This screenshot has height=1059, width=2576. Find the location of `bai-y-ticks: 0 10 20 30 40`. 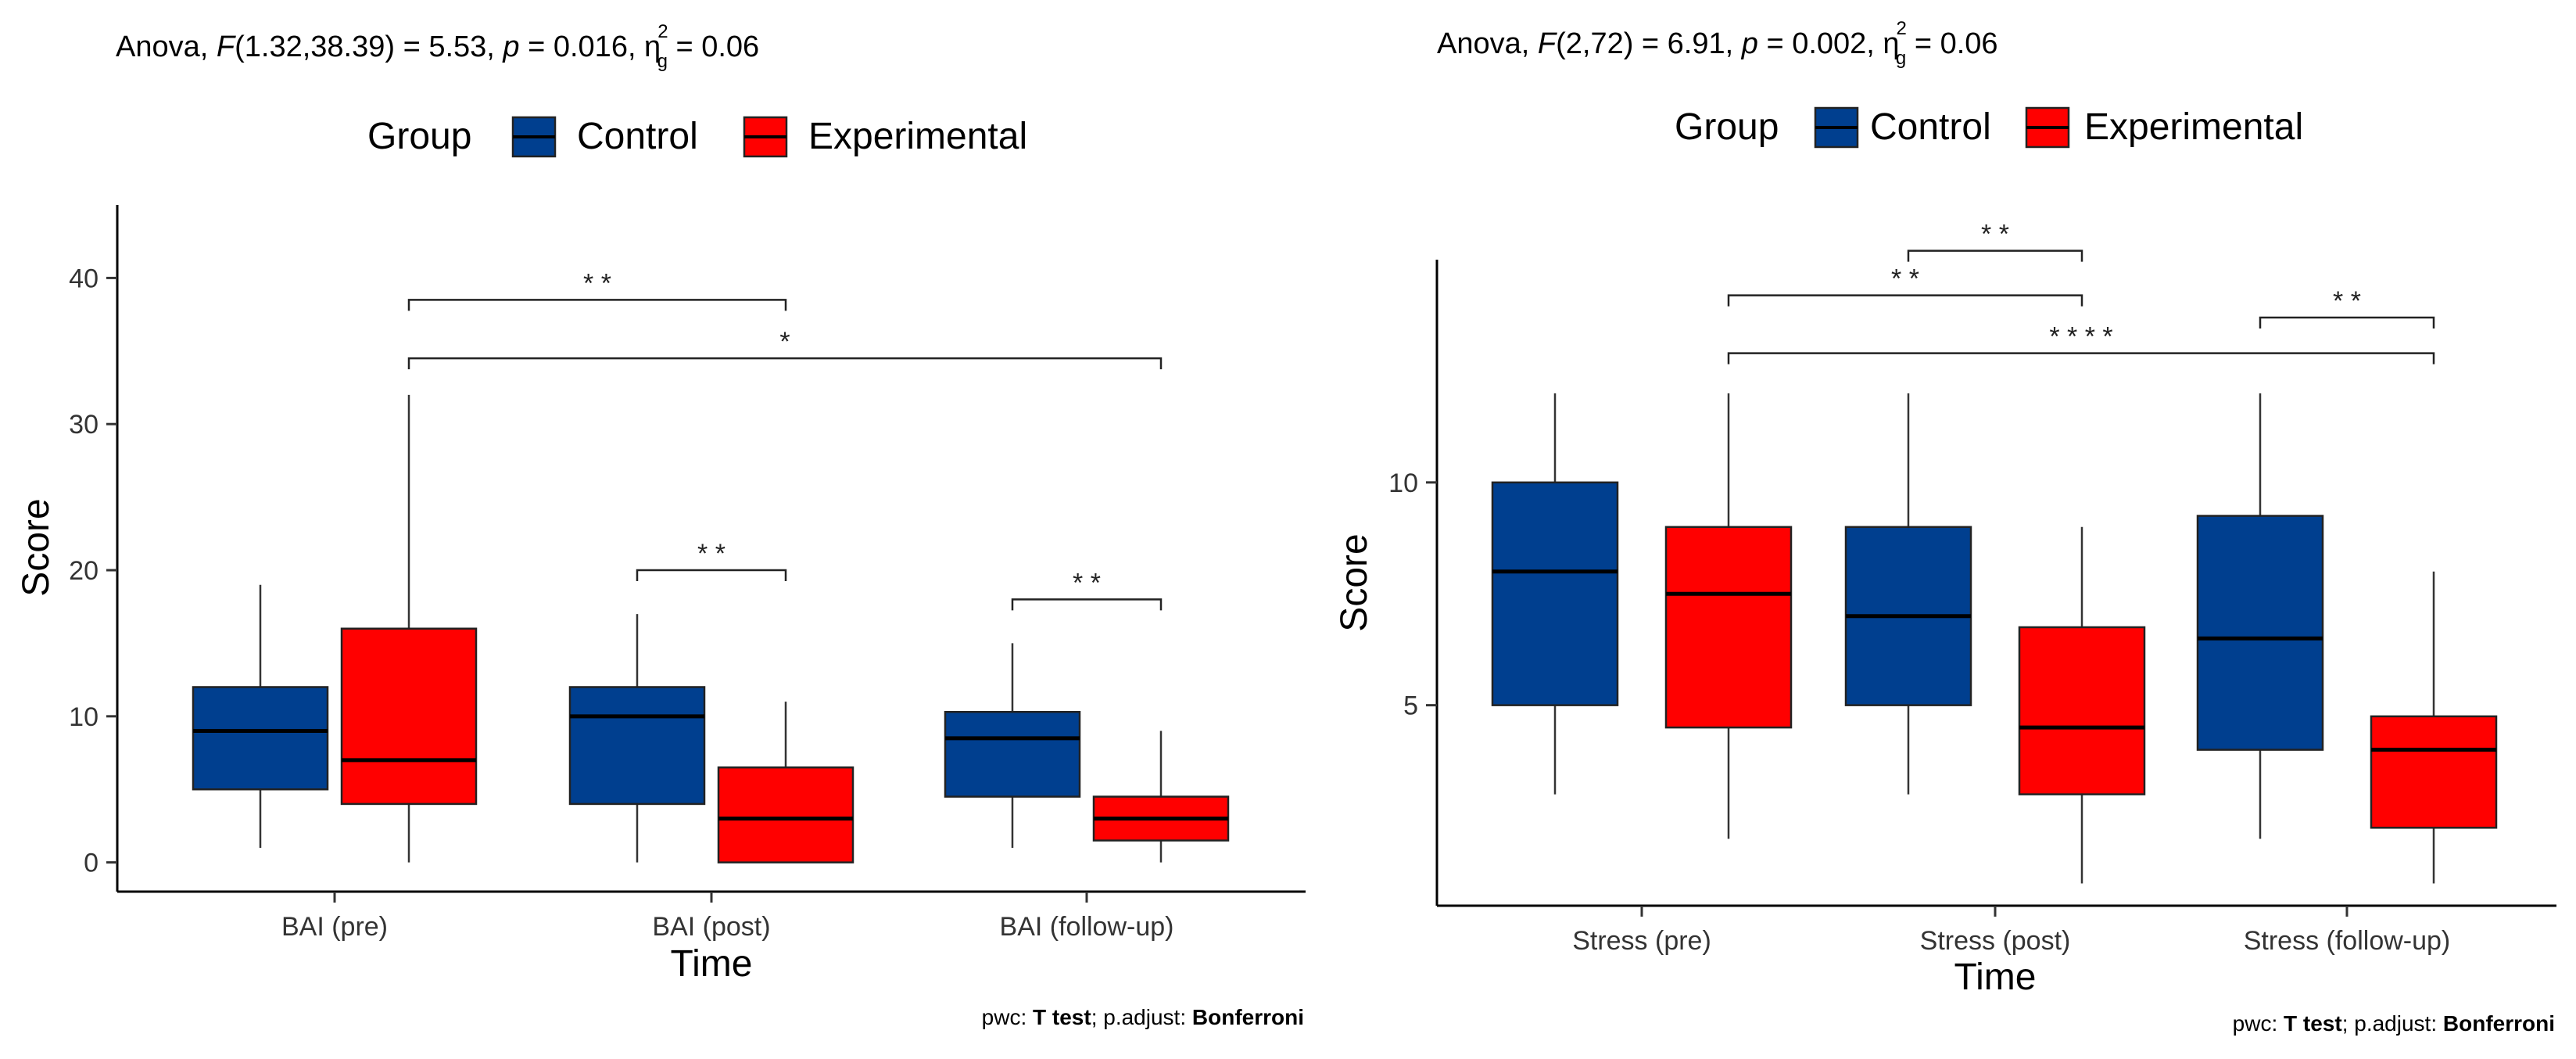

bai-y-ticks: 0 10 20 30 40 is located at coordinates (93, 571).